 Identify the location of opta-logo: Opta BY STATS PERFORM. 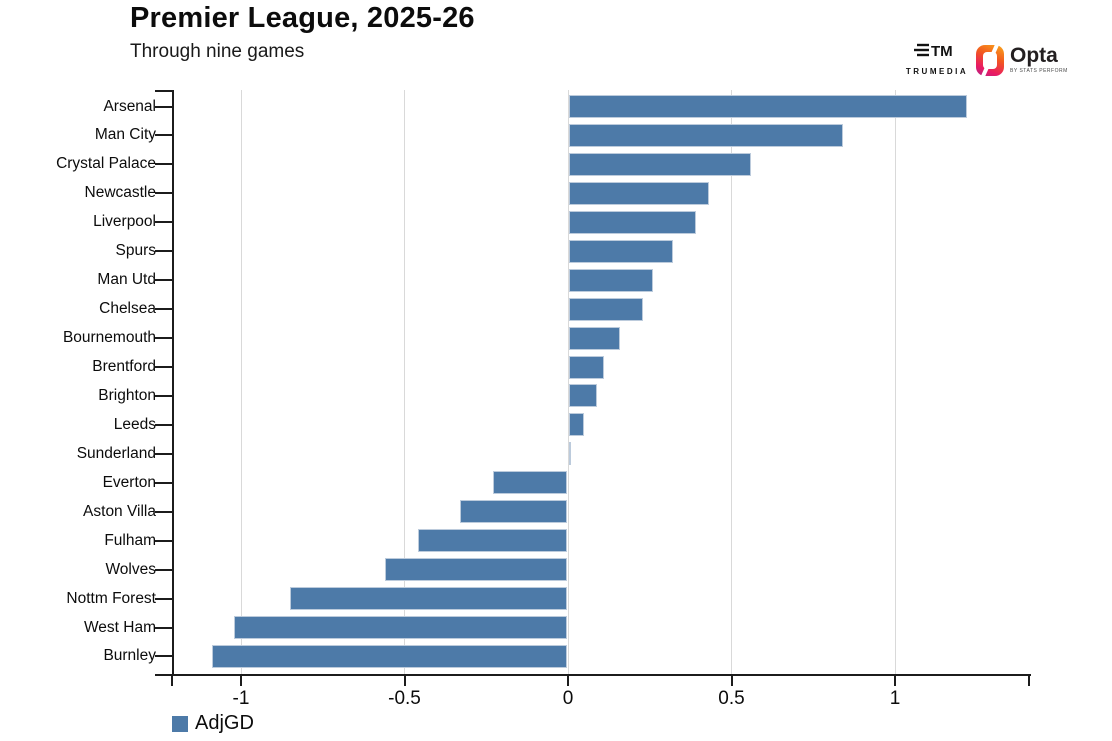
(1022, 60).